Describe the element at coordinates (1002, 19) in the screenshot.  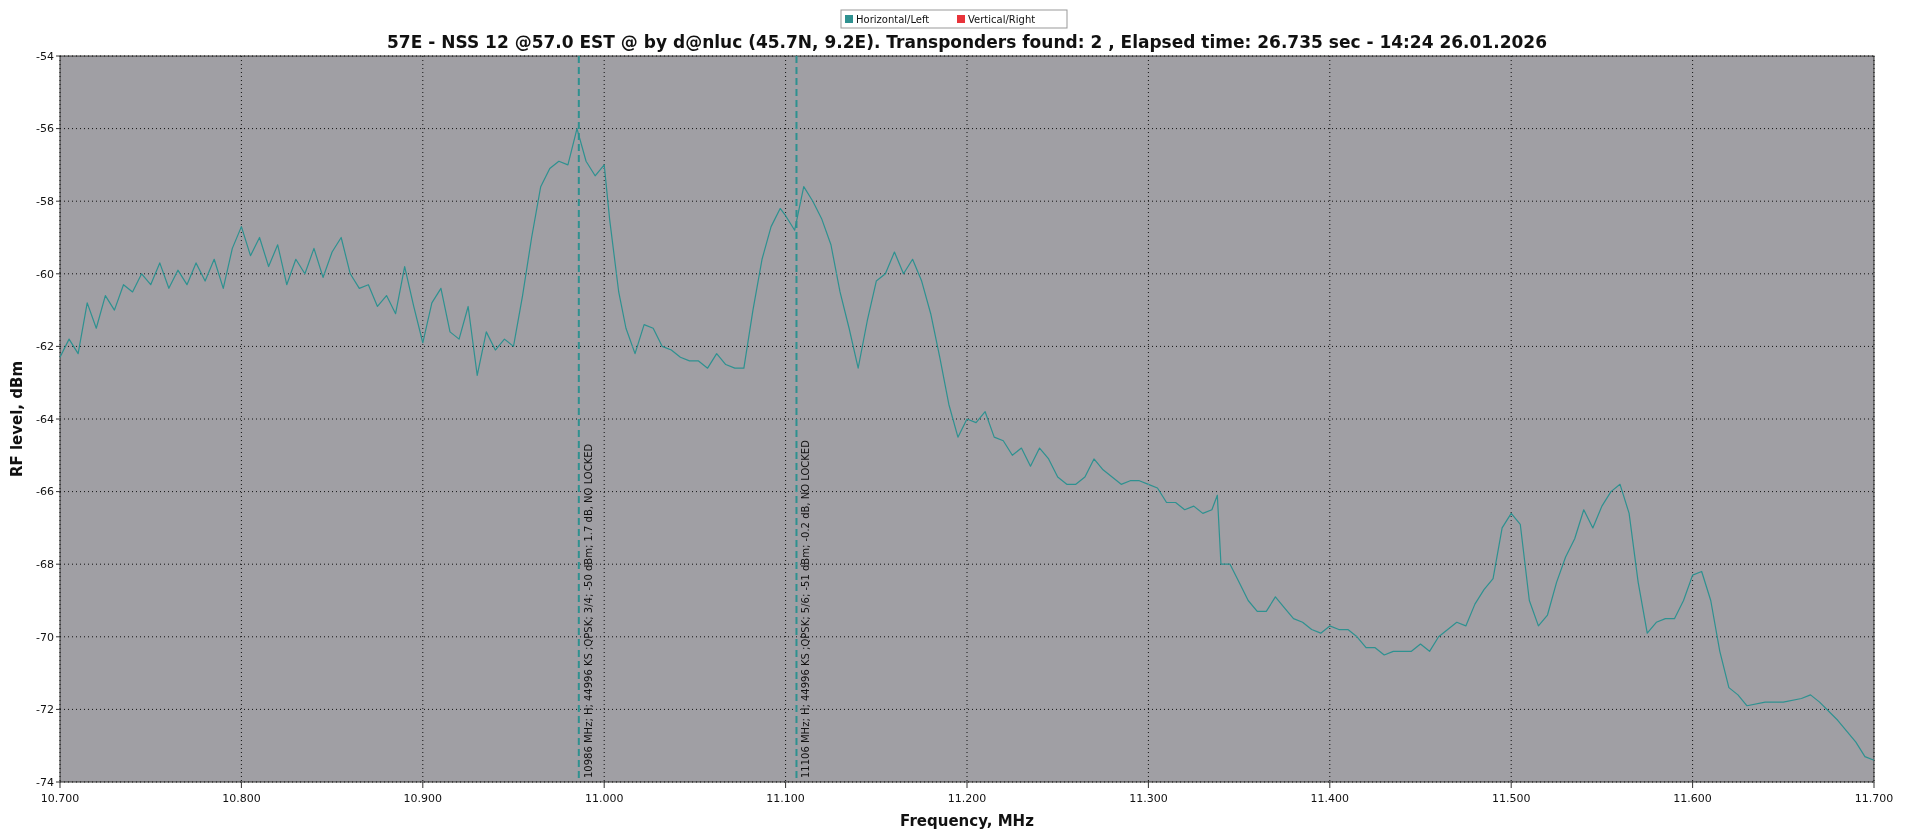
I see `legend-label: Vertical/Right` at that location.